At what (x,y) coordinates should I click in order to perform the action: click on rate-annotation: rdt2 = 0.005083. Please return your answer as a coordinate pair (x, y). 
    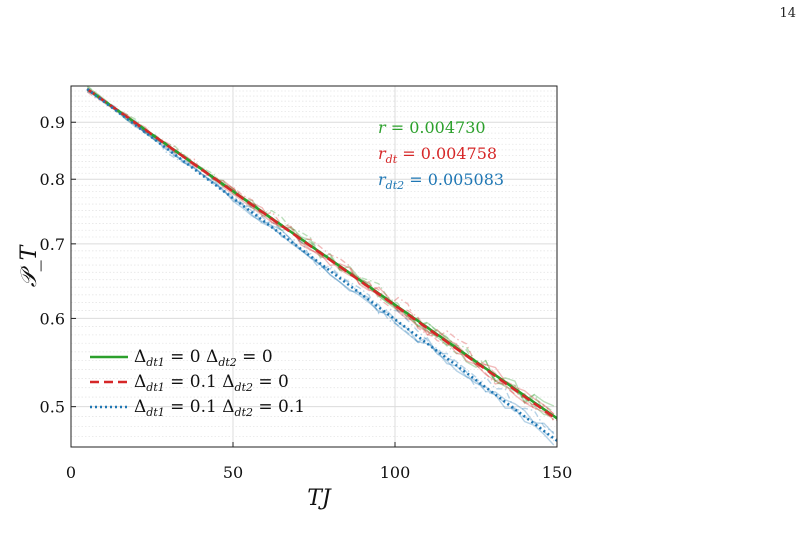
    Looking at the image, I should click on (441, 181).